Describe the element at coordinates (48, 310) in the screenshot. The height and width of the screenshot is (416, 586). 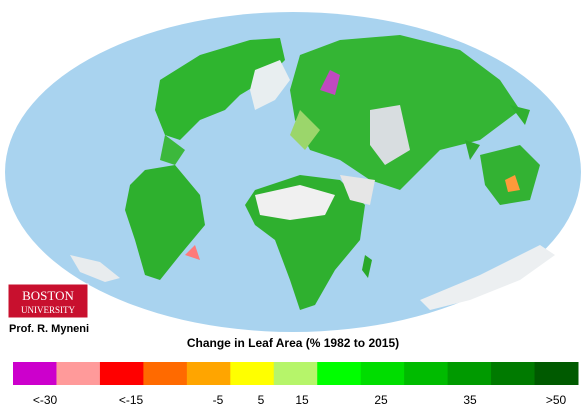
I see `logo-line: UNIVERSITY` at that location.